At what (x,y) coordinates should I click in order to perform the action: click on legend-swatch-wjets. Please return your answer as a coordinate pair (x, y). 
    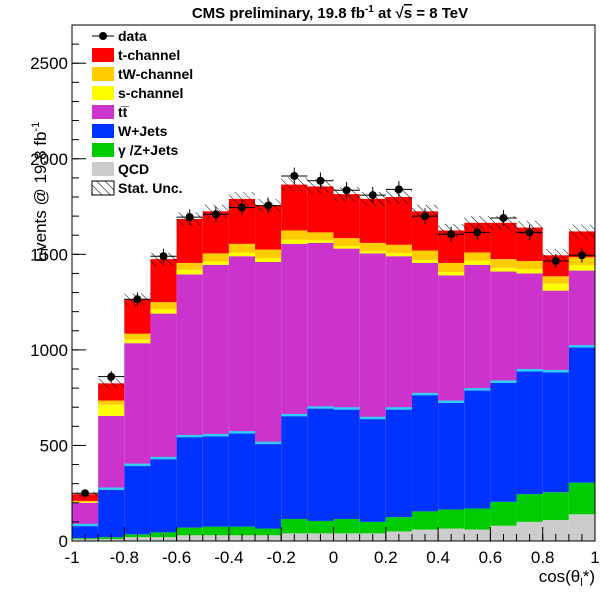
    Looking at the image, I should click on (103, 131).